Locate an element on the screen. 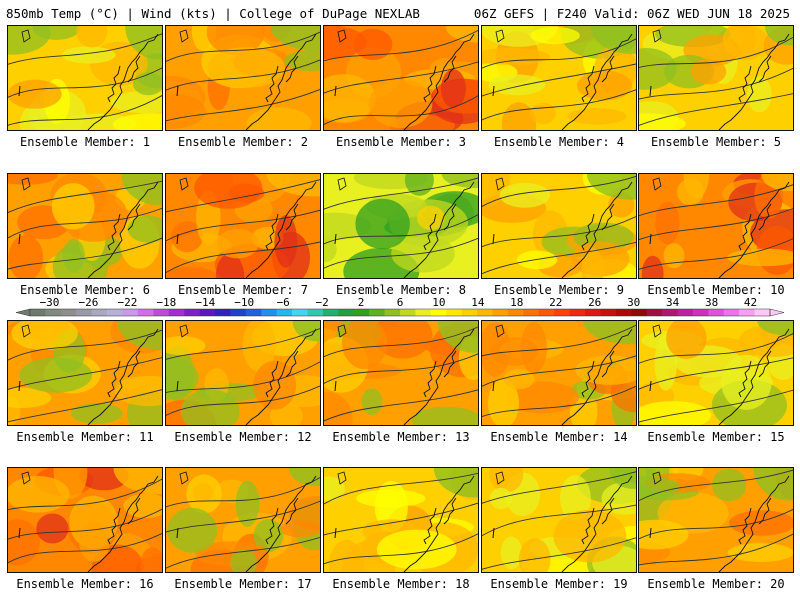  colorbar-tick-label: 6 is located at coordinates (400, 302).